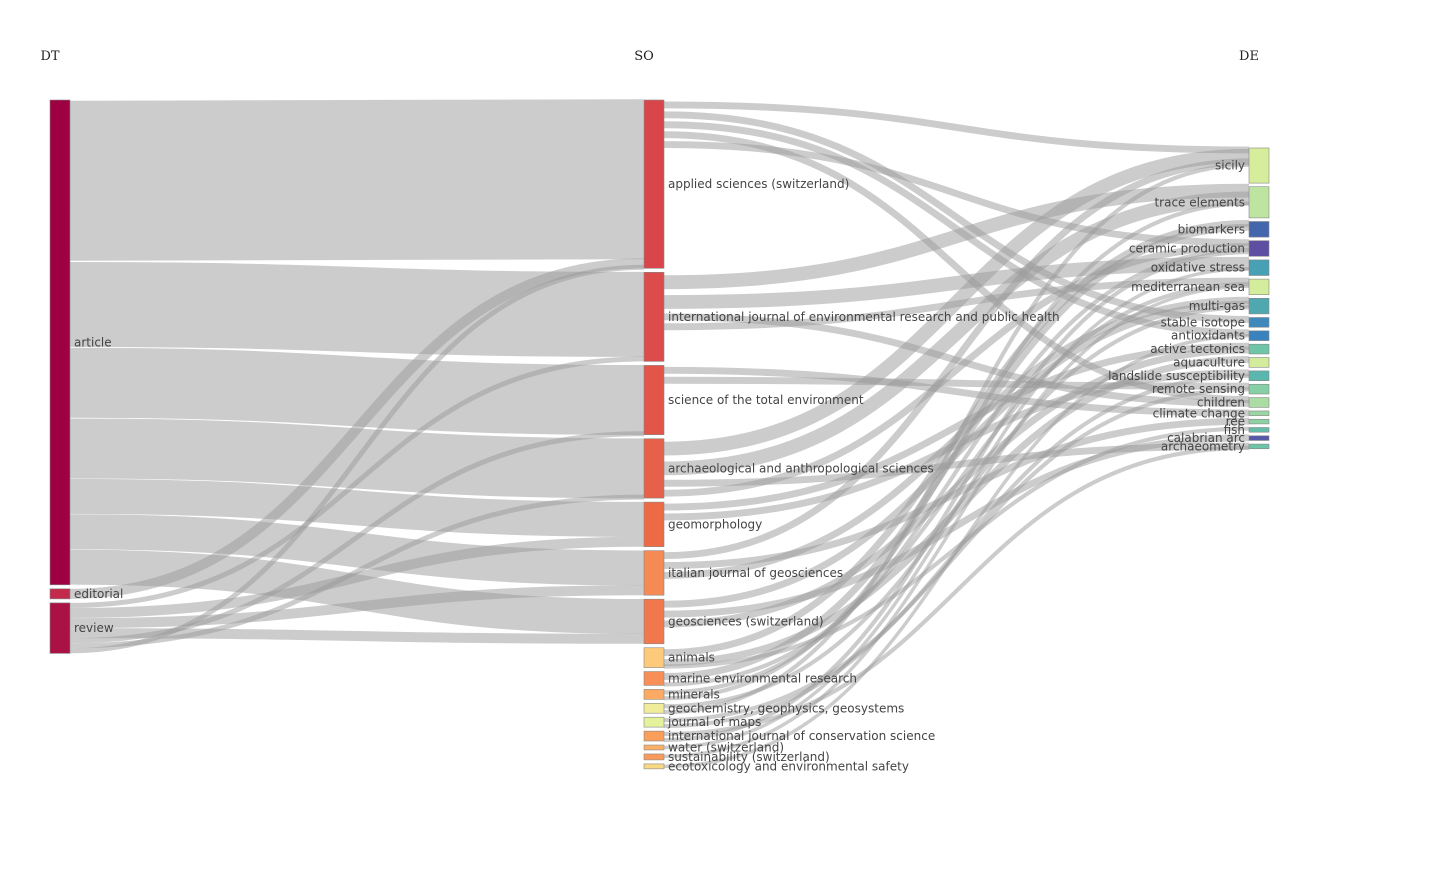 This screenshot has height=869, width=1430. What do you see at coordinates (956, 391) in the screenshot?
I see `flow-link-stoten-climate` at bounding box center [956, 391].